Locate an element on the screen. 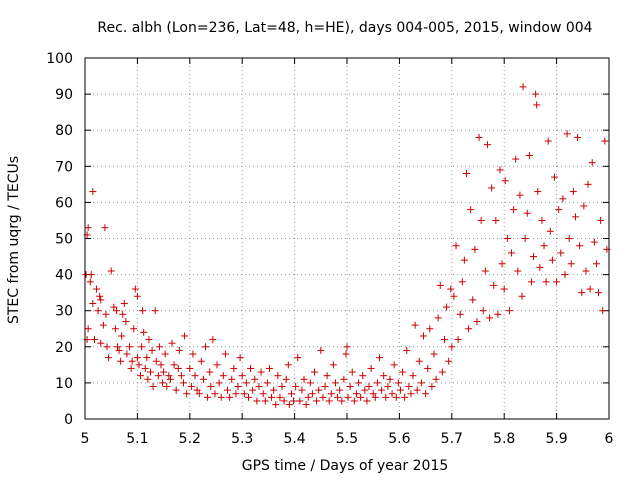  y-tick-label: 0 is located at coordinates (68, 420).